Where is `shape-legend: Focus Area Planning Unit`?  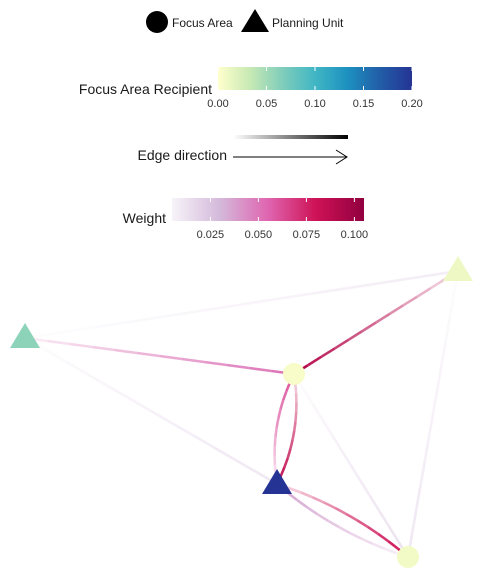
shape-legend: Focus Area Planning Unit is located at coordinates (245, 21).